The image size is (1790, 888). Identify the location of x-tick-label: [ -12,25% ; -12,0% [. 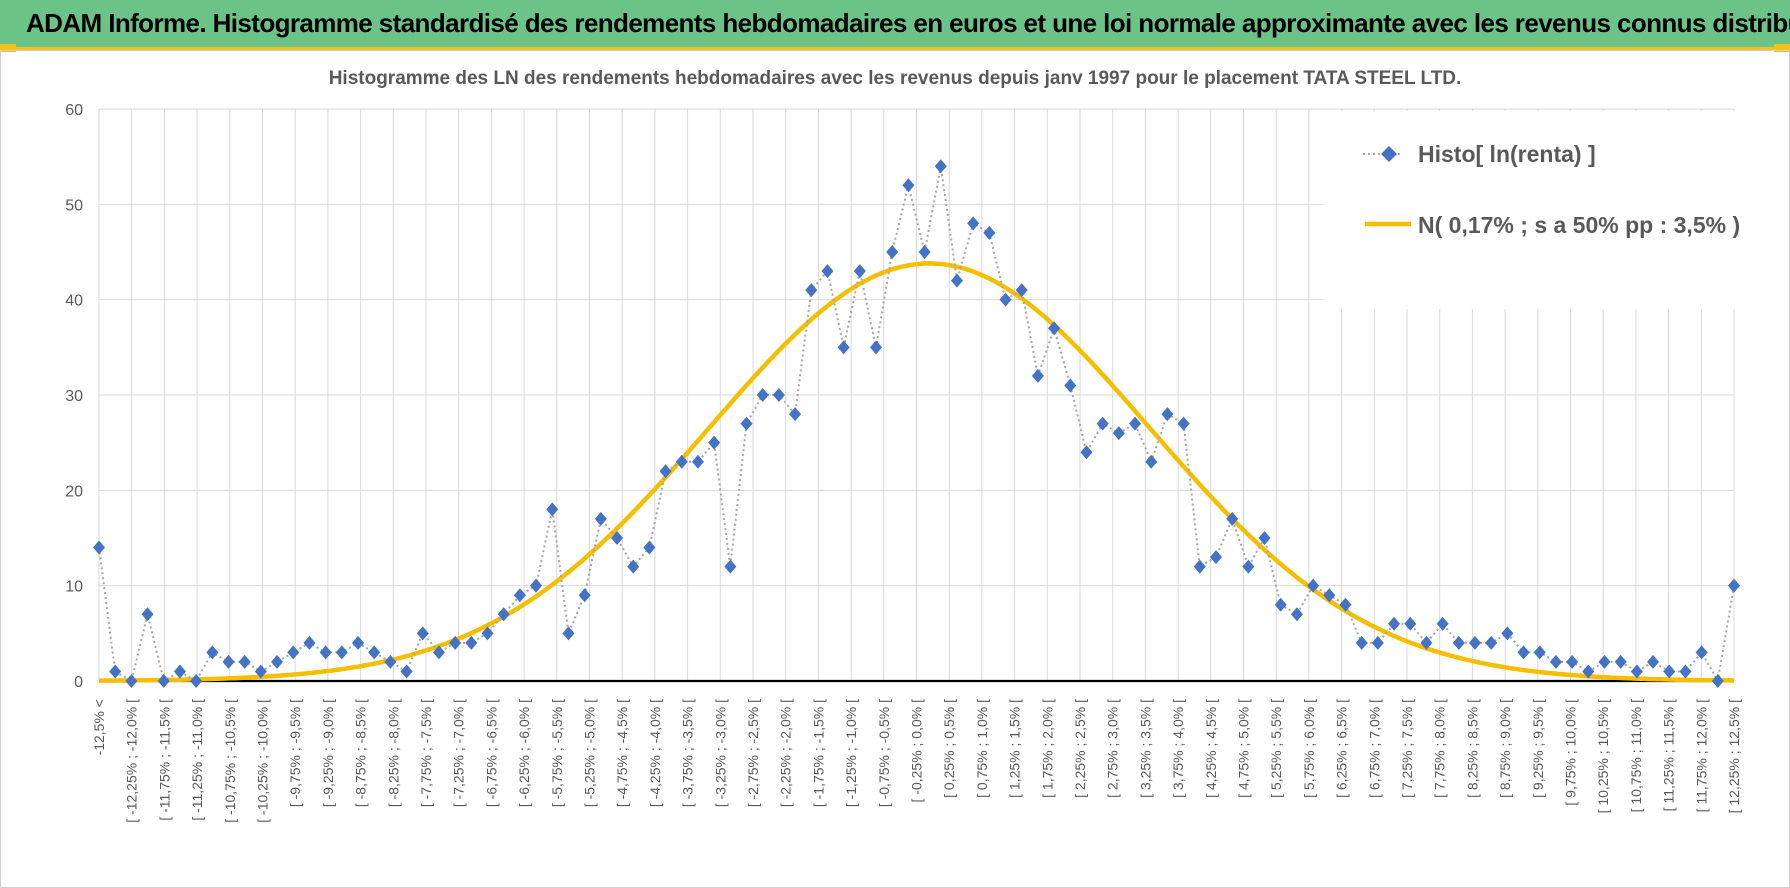
(132, 761).